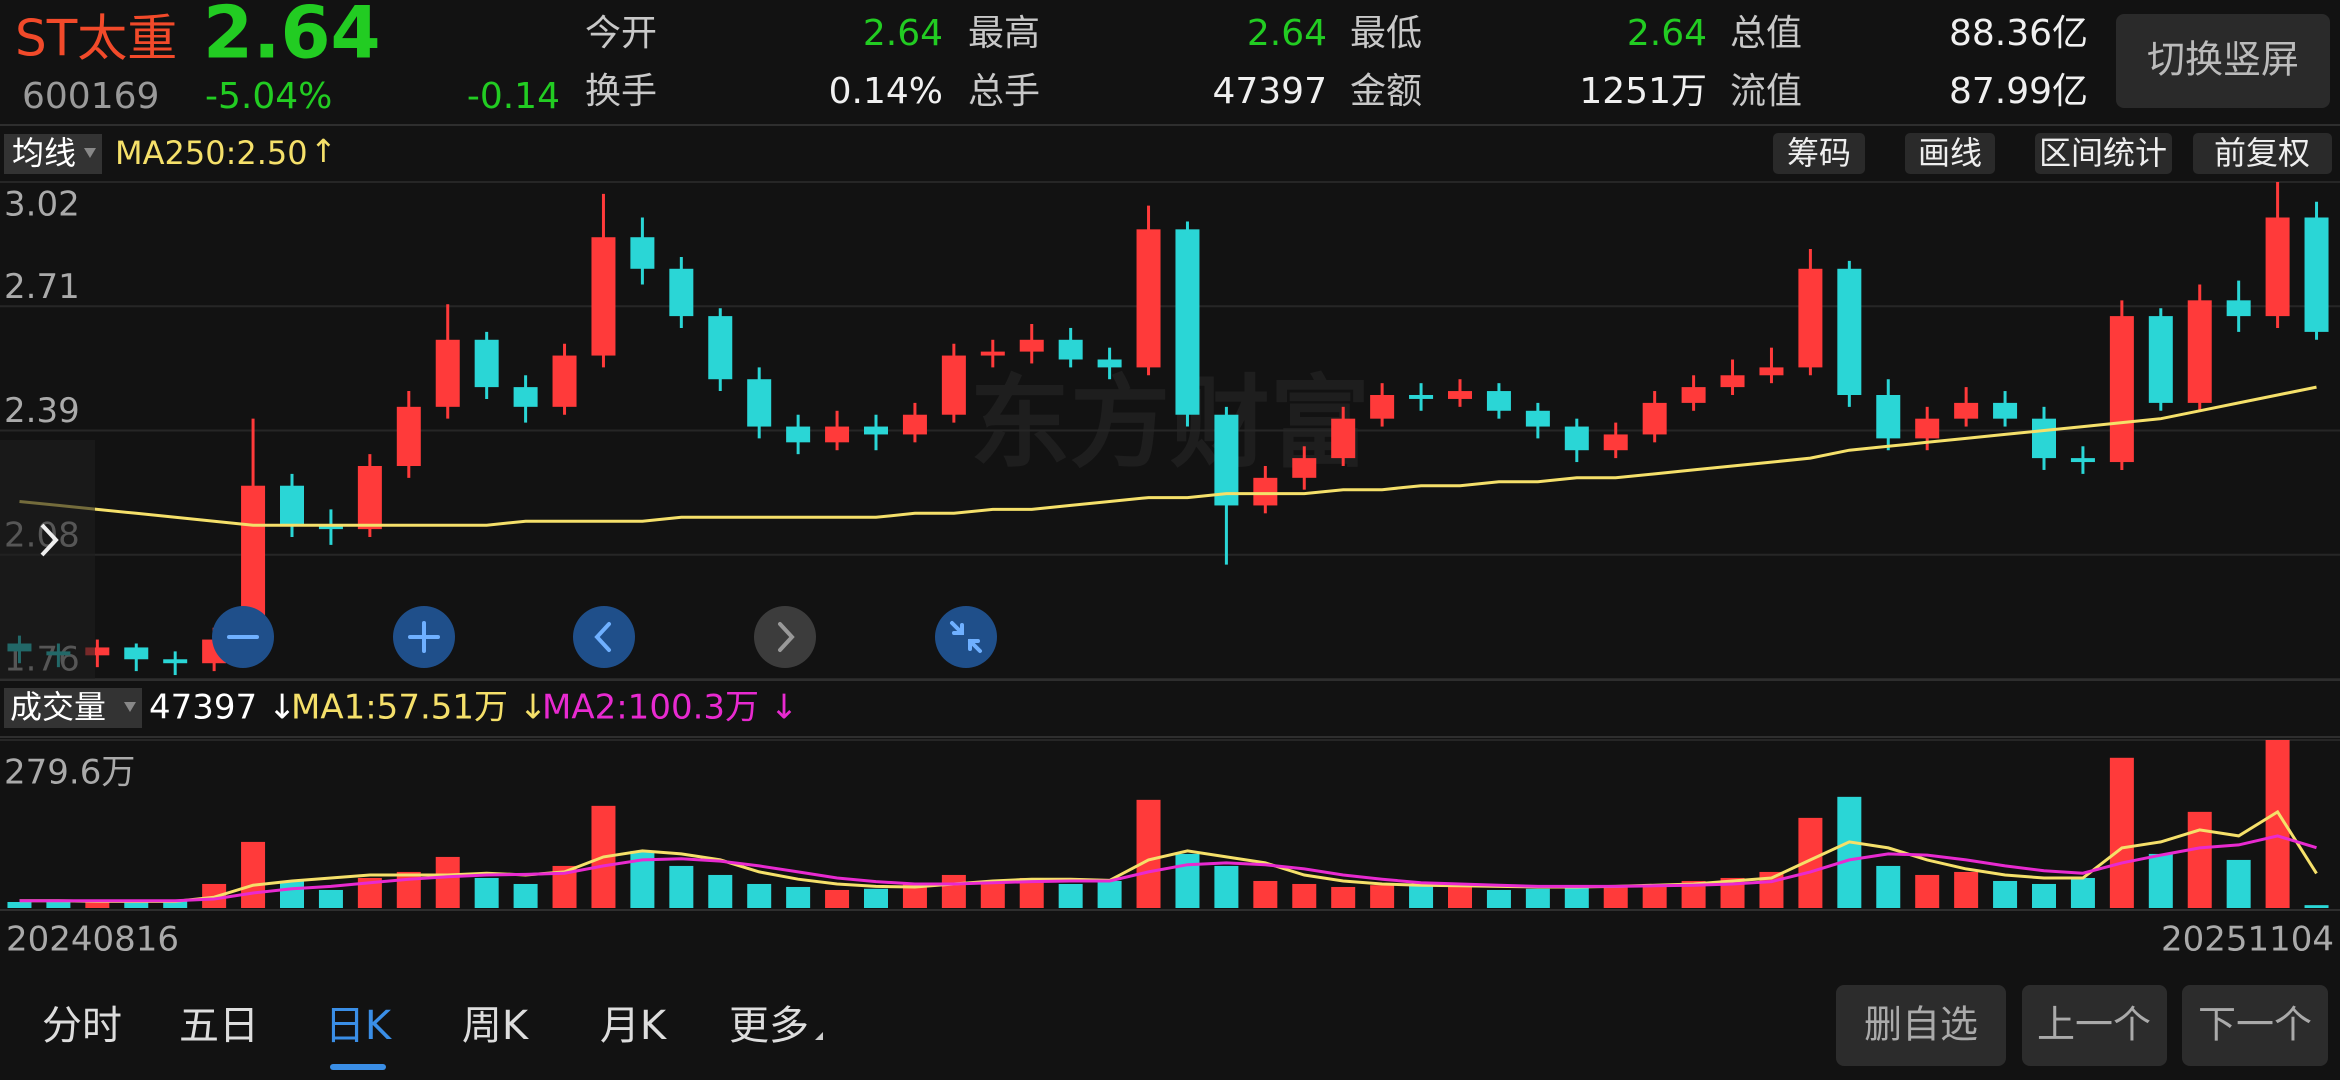  I want to click on more-icon, so click(819, 1036).